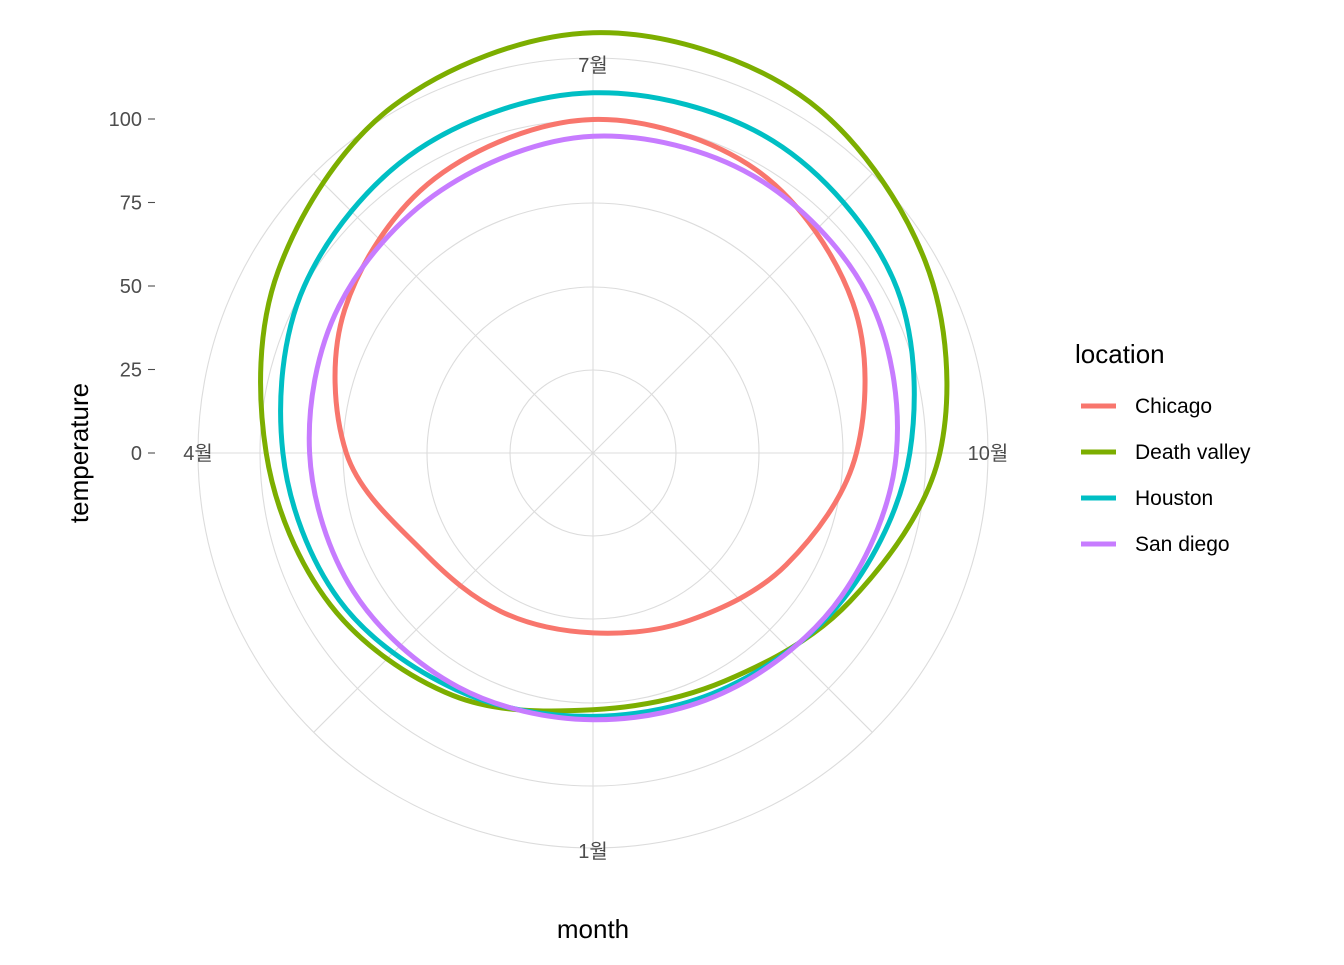 The height and width of the screenshot is (965, 1344). Describe the element at coordinates (131, 287) in the screenshot. I see `y-tick-label: 50` at that location.